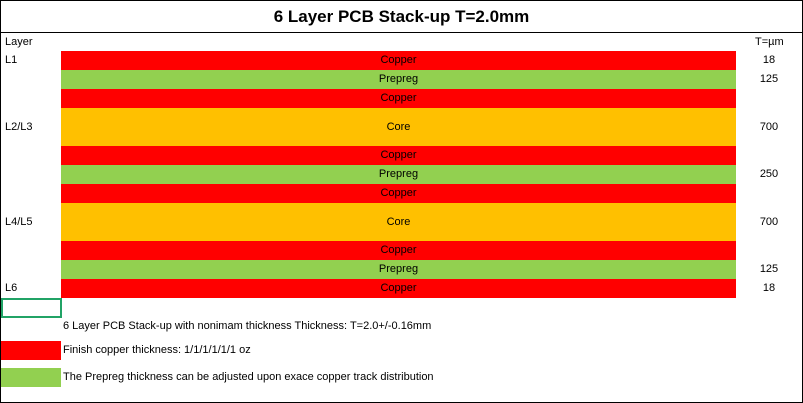 The height and width of the screenshot is (403, 803). Describe the element at coordinates (157, 350) in the screenshot. I see `note-text: Finish copper thickness: 1/1/1/1/1/1 oz` at that location.